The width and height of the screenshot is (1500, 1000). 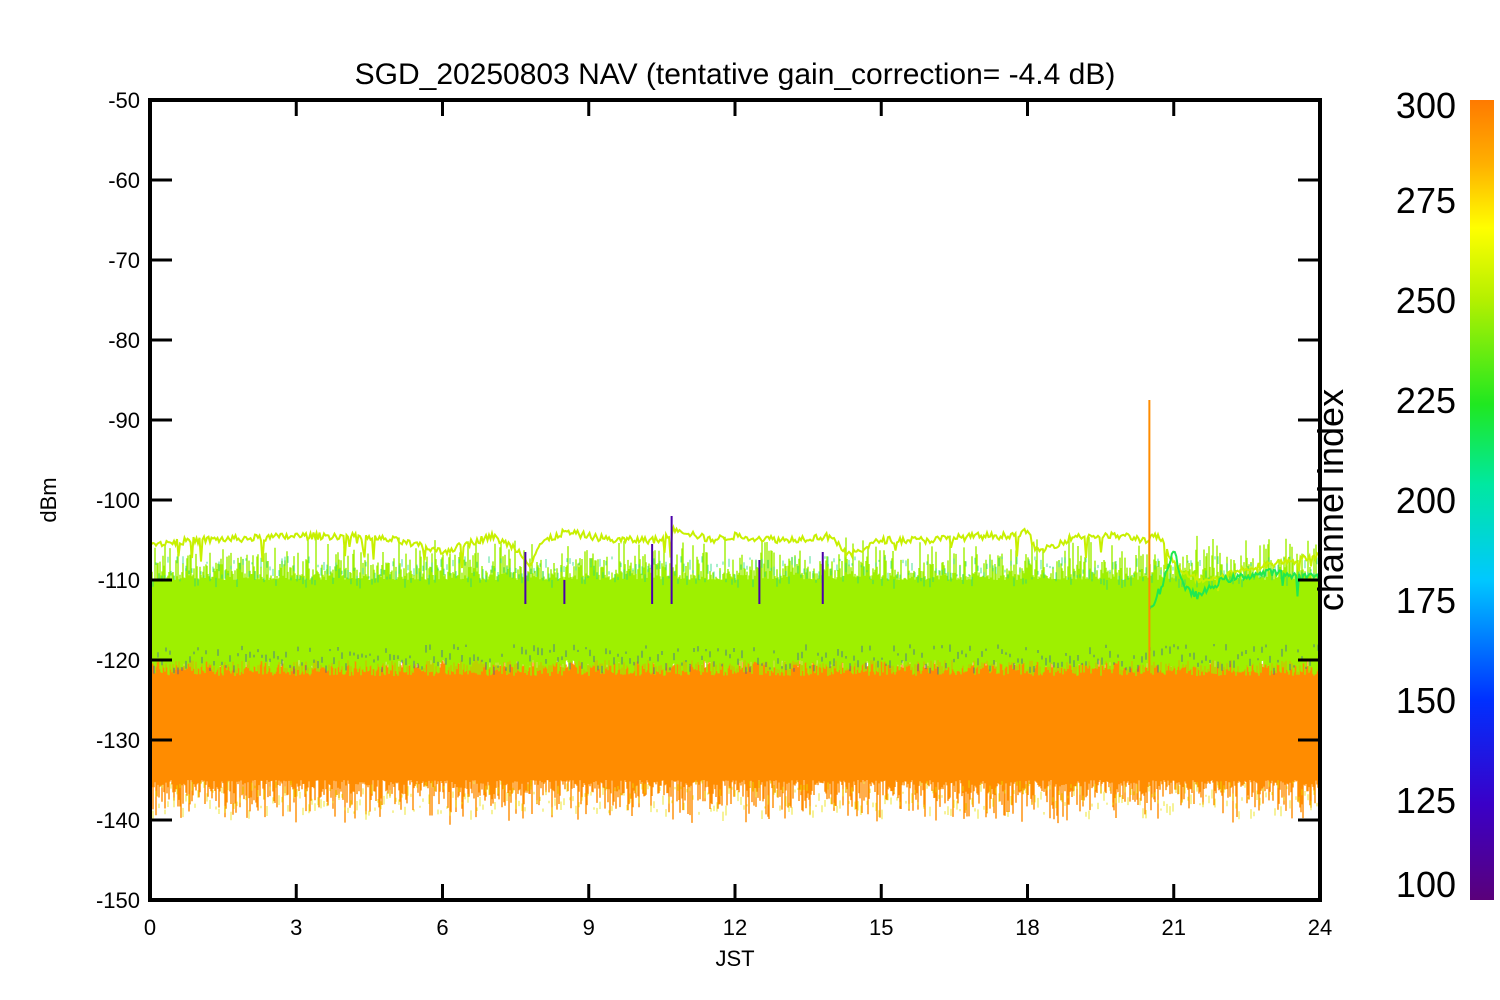 I want to click on y-tick-label: -70, so click(x=124, y=260).